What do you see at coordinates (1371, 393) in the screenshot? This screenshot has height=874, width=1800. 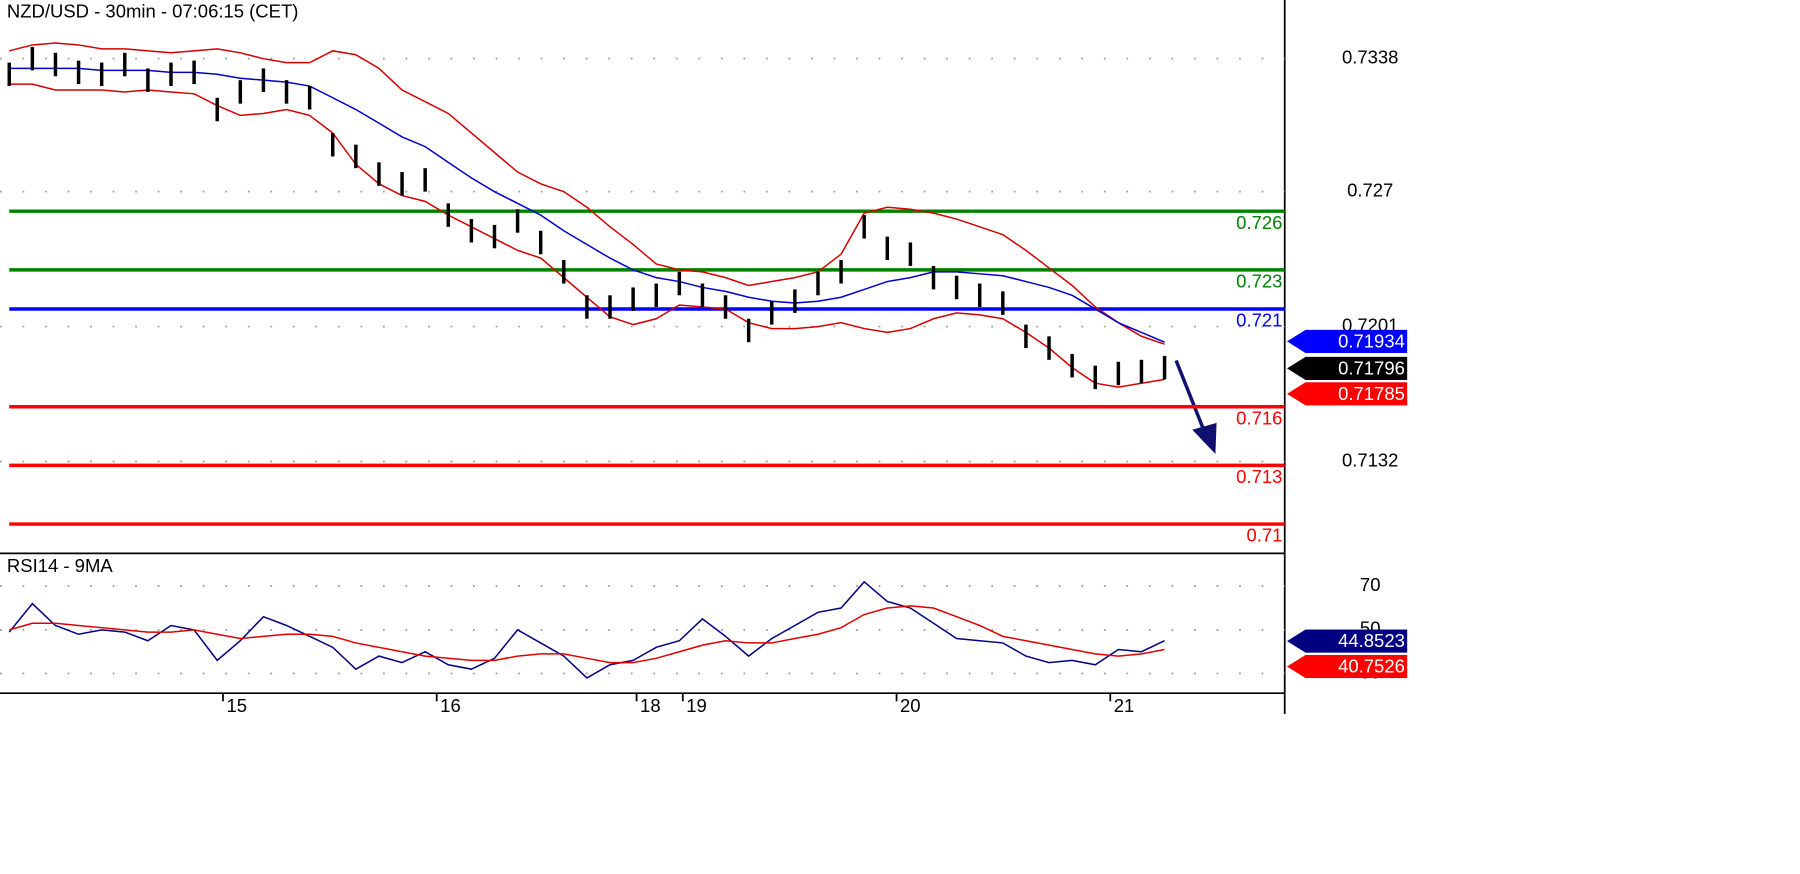 I see `marker-label: 0.71785` at bounding box center [1371, 393].